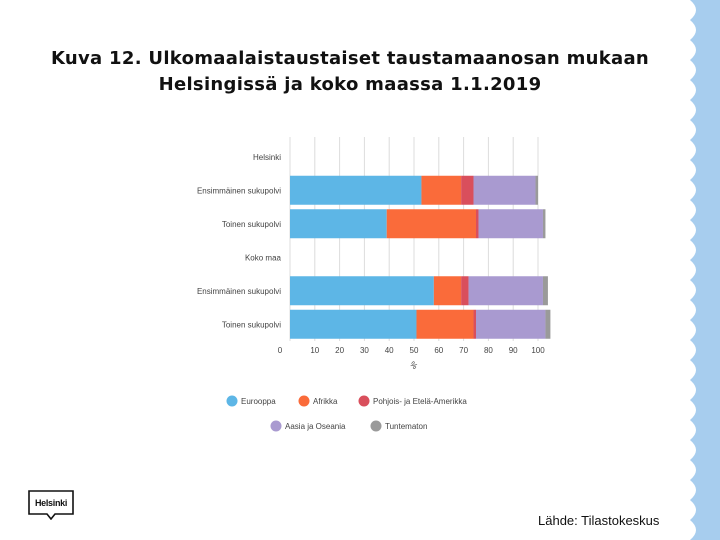  What do you see at coordinates (364, 350) in the screenshot?
I see `x-tick-label: 30` at bounding box center [364, 350].